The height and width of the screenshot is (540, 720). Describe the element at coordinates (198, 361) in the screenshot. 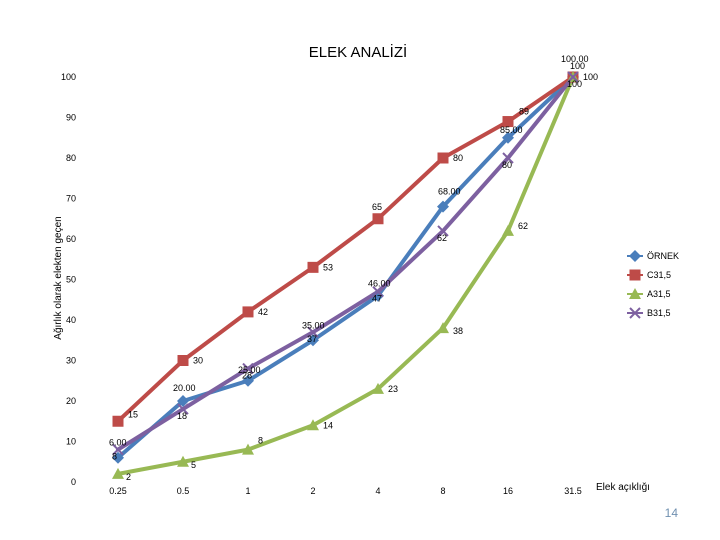

I see `data-label: 30` at that location.